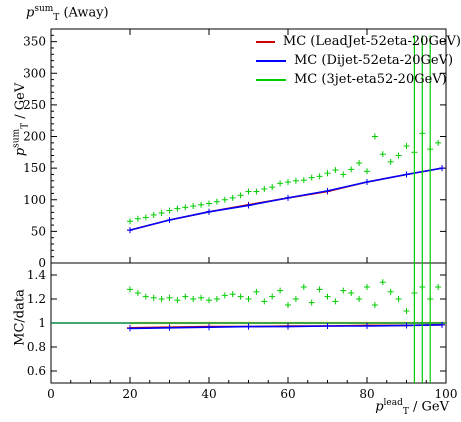 This screenshot has width=461, height=422. What do you see at coordinates (42, 323) in the screenshot?
I see `y-tick-label-ratio: 1` at bounding box center [42, 323].